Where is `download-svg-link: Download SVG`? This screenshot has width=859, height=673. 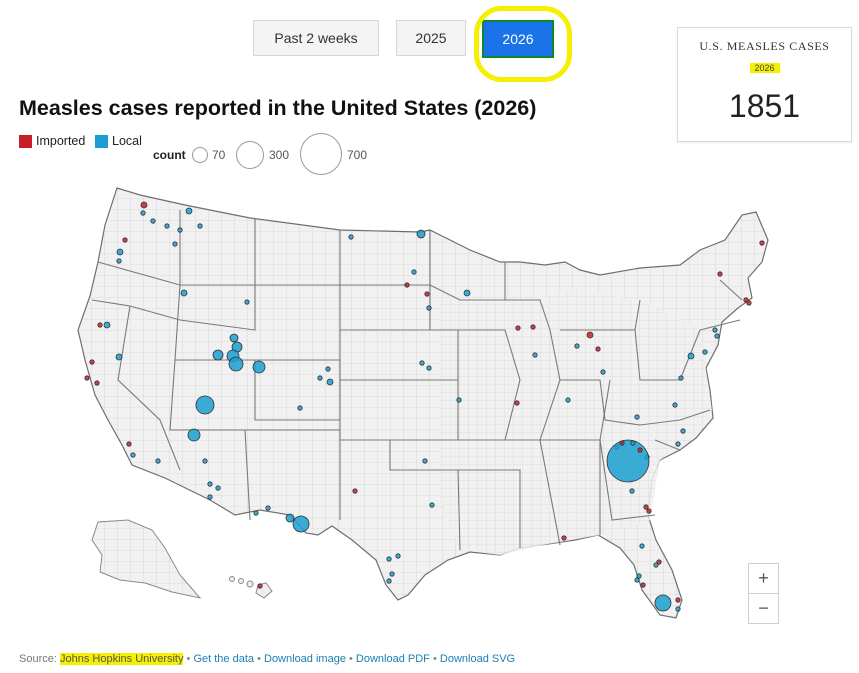
download-svg-link: Download SVG is located at coordinates (477, 659).